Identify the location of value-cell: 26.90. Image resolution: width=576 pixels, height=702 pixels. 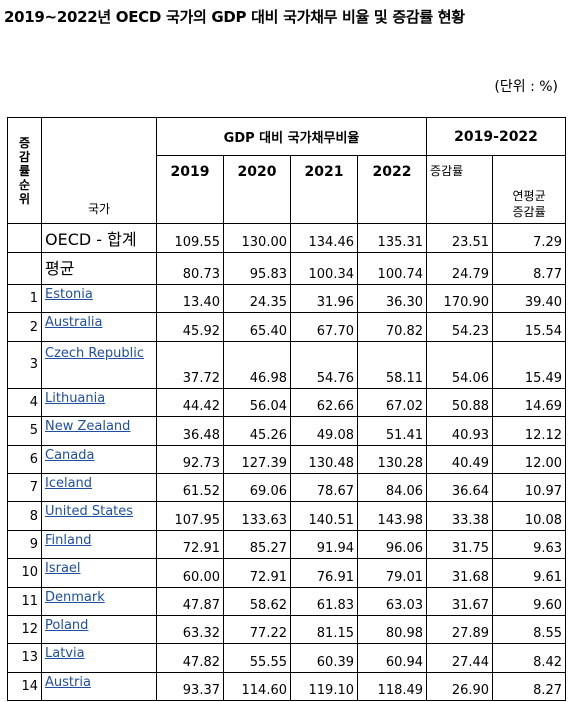
(460, 686).